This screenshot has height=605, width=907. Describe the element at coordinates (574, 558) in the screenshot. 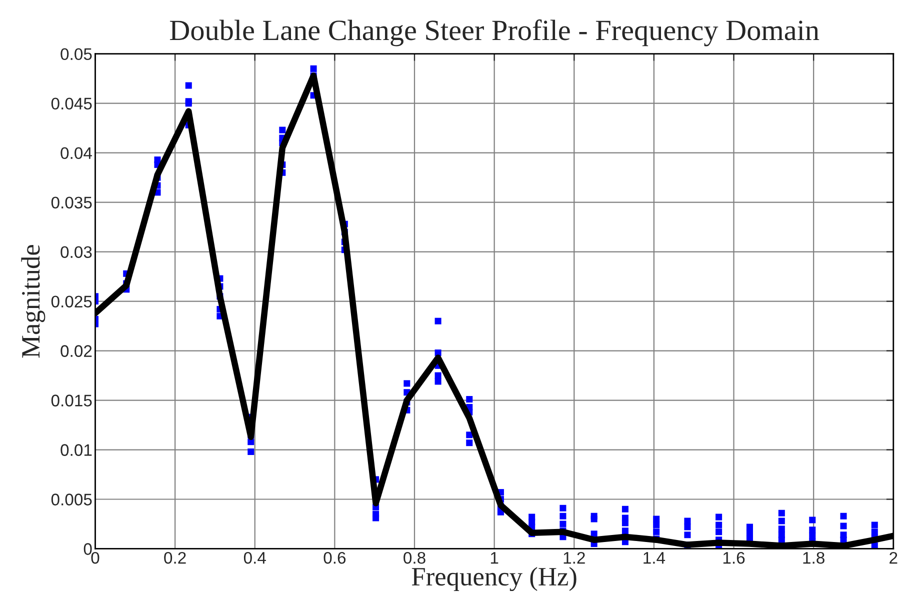

I see `x-tick-label: 1.2` at that location.